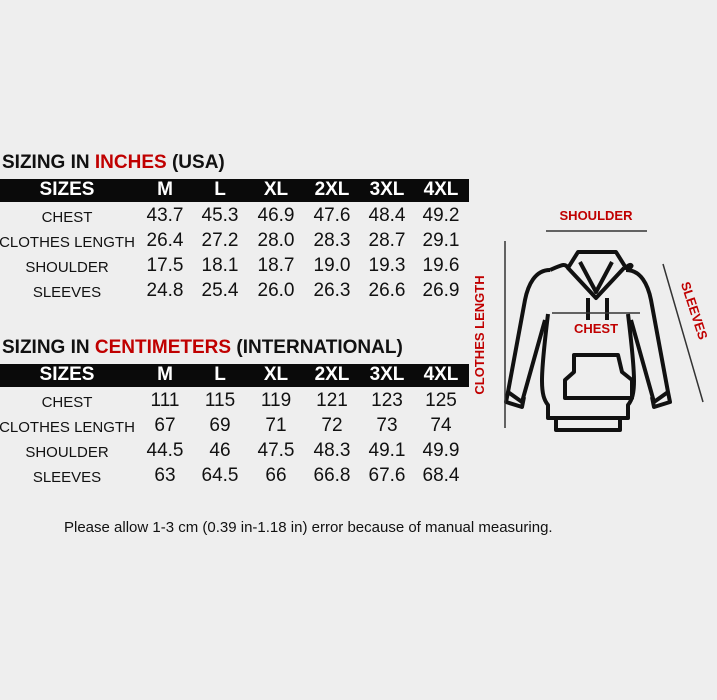 Image resolution: width=717 pixels, height=700 pixels. I want to click on table-cell: 64.5, so click(220, 475).